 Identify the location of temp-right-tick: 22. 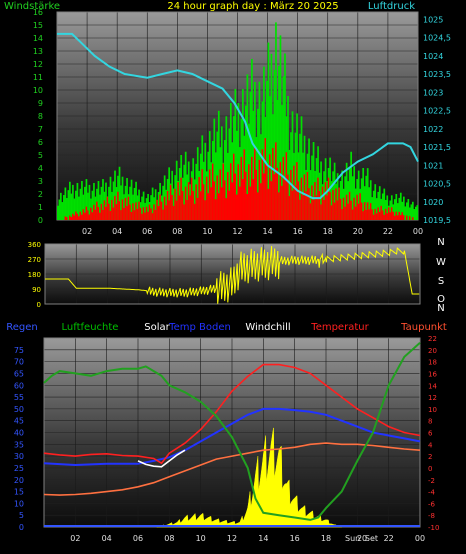
(432, 339).